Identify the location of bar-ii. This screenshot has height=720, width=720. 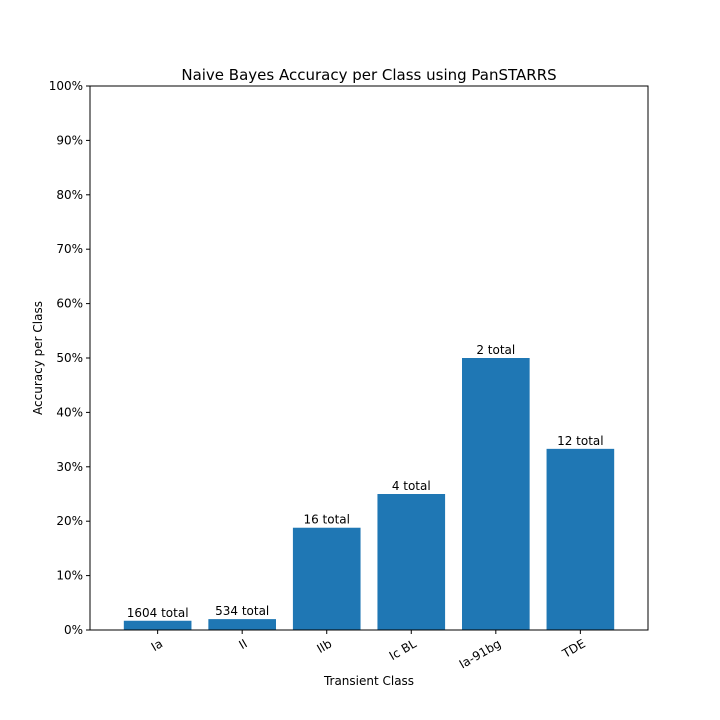
(242, 624).